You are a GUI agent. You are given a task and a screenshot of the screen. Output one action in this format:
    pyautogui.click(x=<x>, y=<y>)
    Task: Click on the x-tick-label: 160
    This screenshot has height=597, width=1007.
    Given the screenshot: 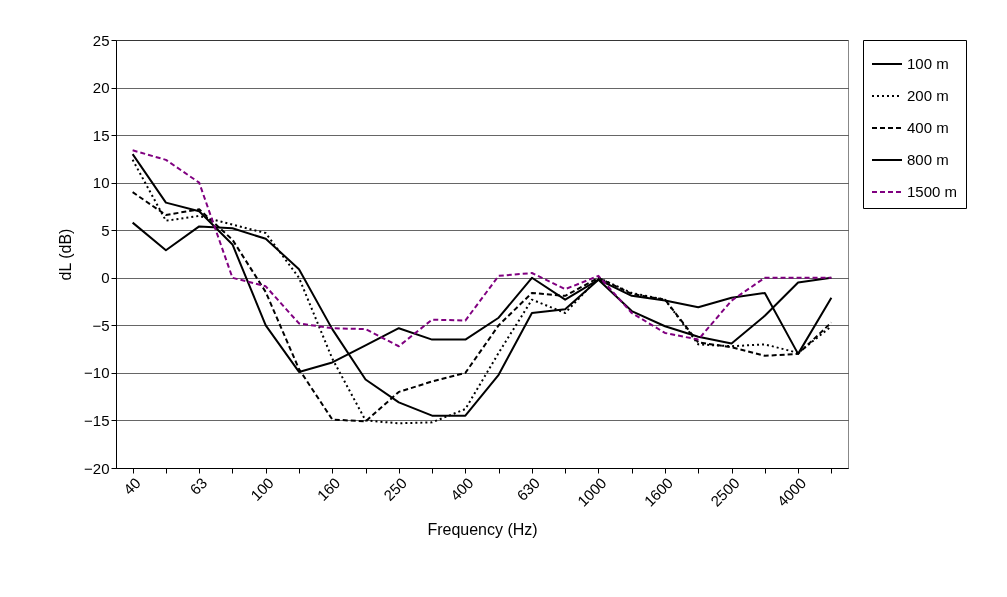 What is the action you would take?
    pyautogui.click(x=328, y=489)
    